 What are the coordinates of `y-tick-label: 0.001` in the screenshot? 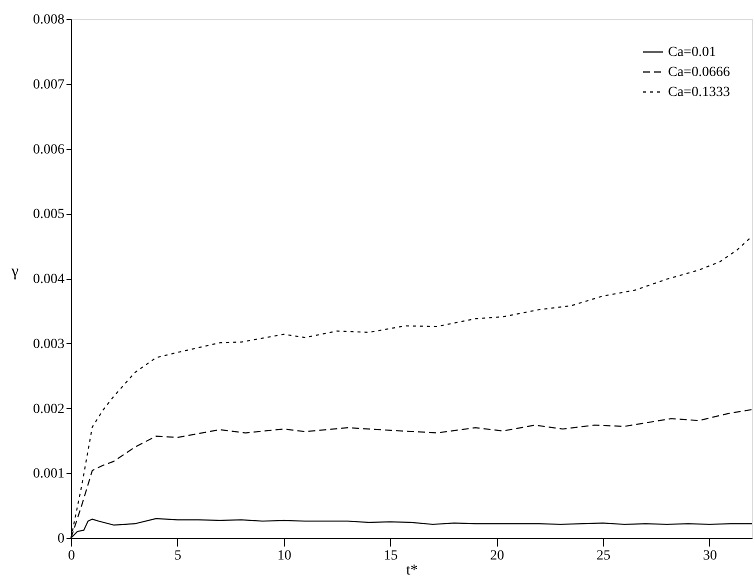 It's located at (48, 474).